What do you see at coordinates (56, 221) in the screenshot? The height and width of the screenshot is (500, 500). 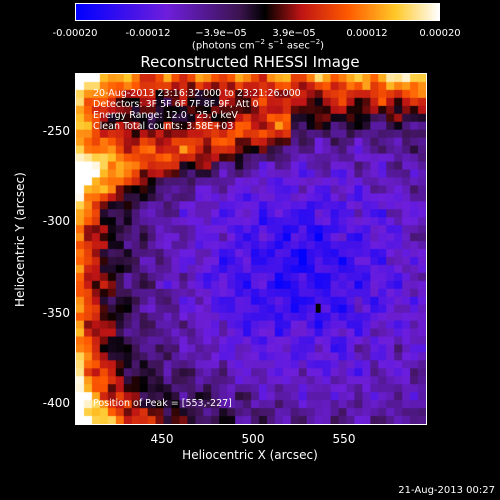 I see `y-tick-label: -300` at bounding box center [56, 221].